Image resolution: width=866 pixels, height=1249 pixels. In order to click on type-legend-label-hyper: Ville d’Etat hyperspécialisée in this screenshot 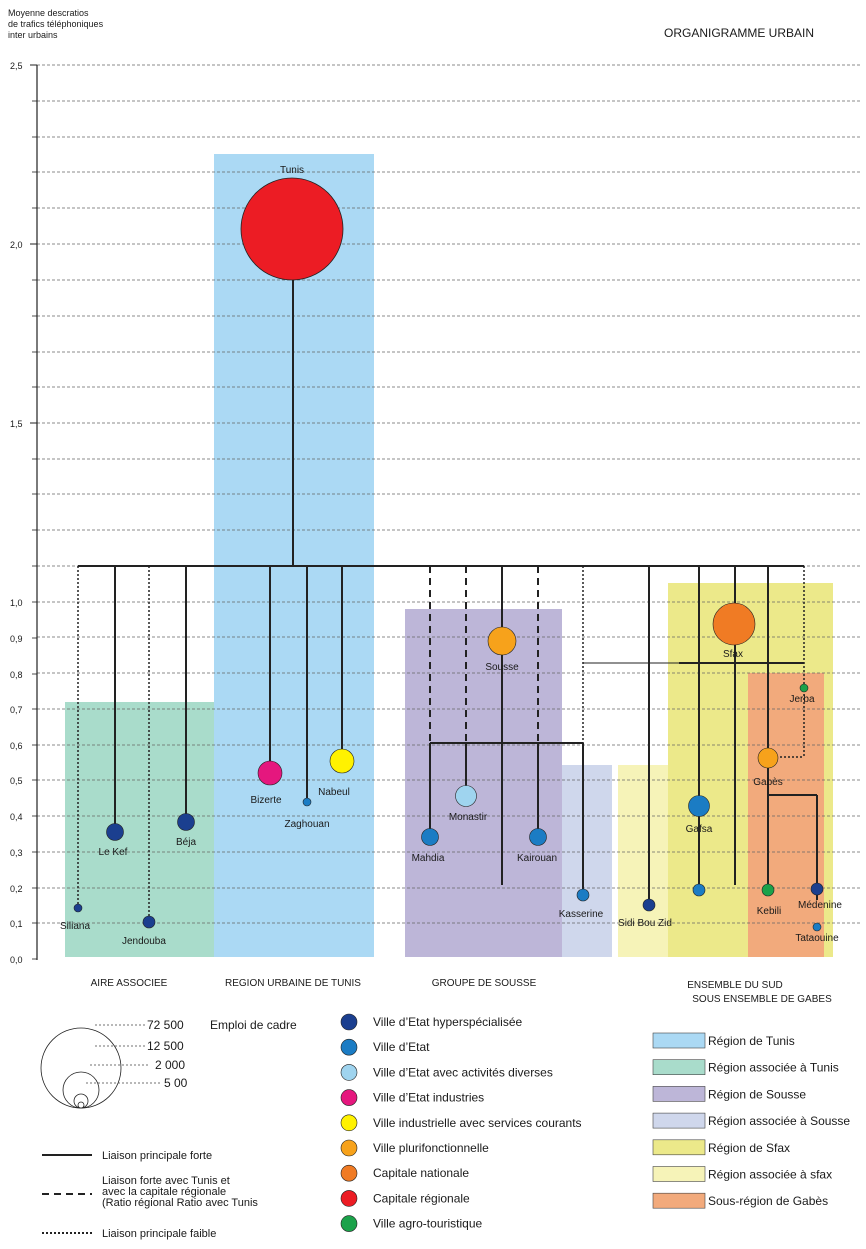, I will do `click(448, 1022)`.